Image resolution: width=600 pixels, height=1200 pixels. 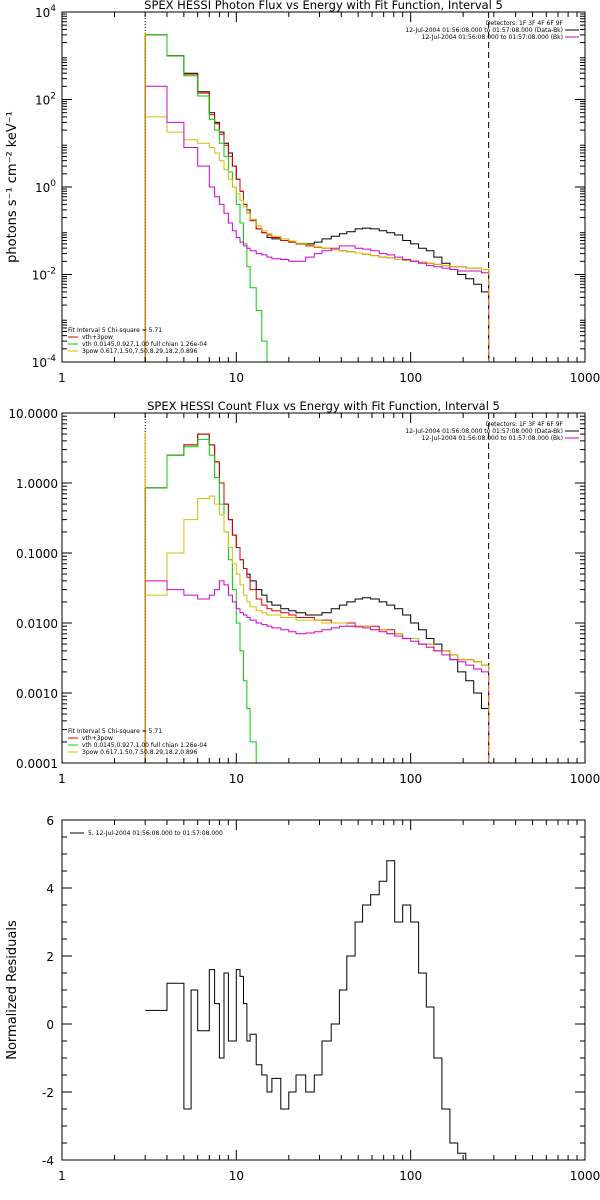 I want to click on y-tick-label: 10⁰, so click(x=45, y=187).